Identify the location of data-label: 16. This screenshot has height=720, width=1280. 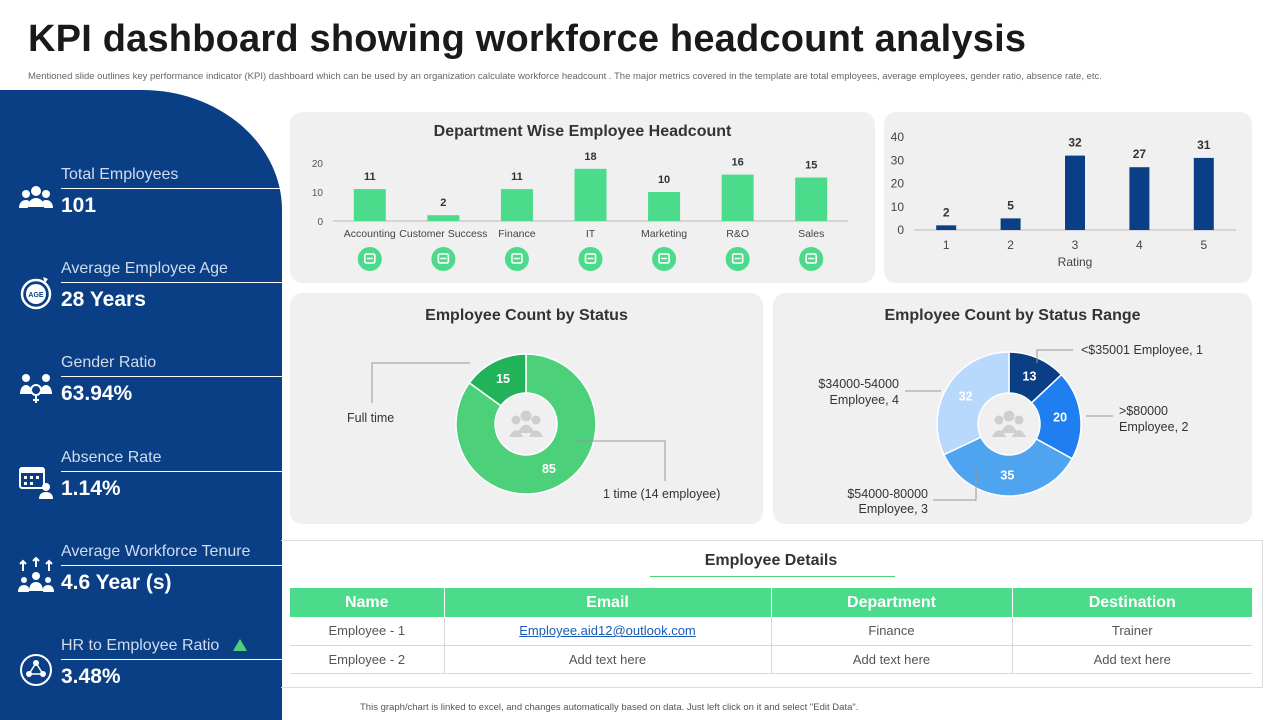
(738, 163).